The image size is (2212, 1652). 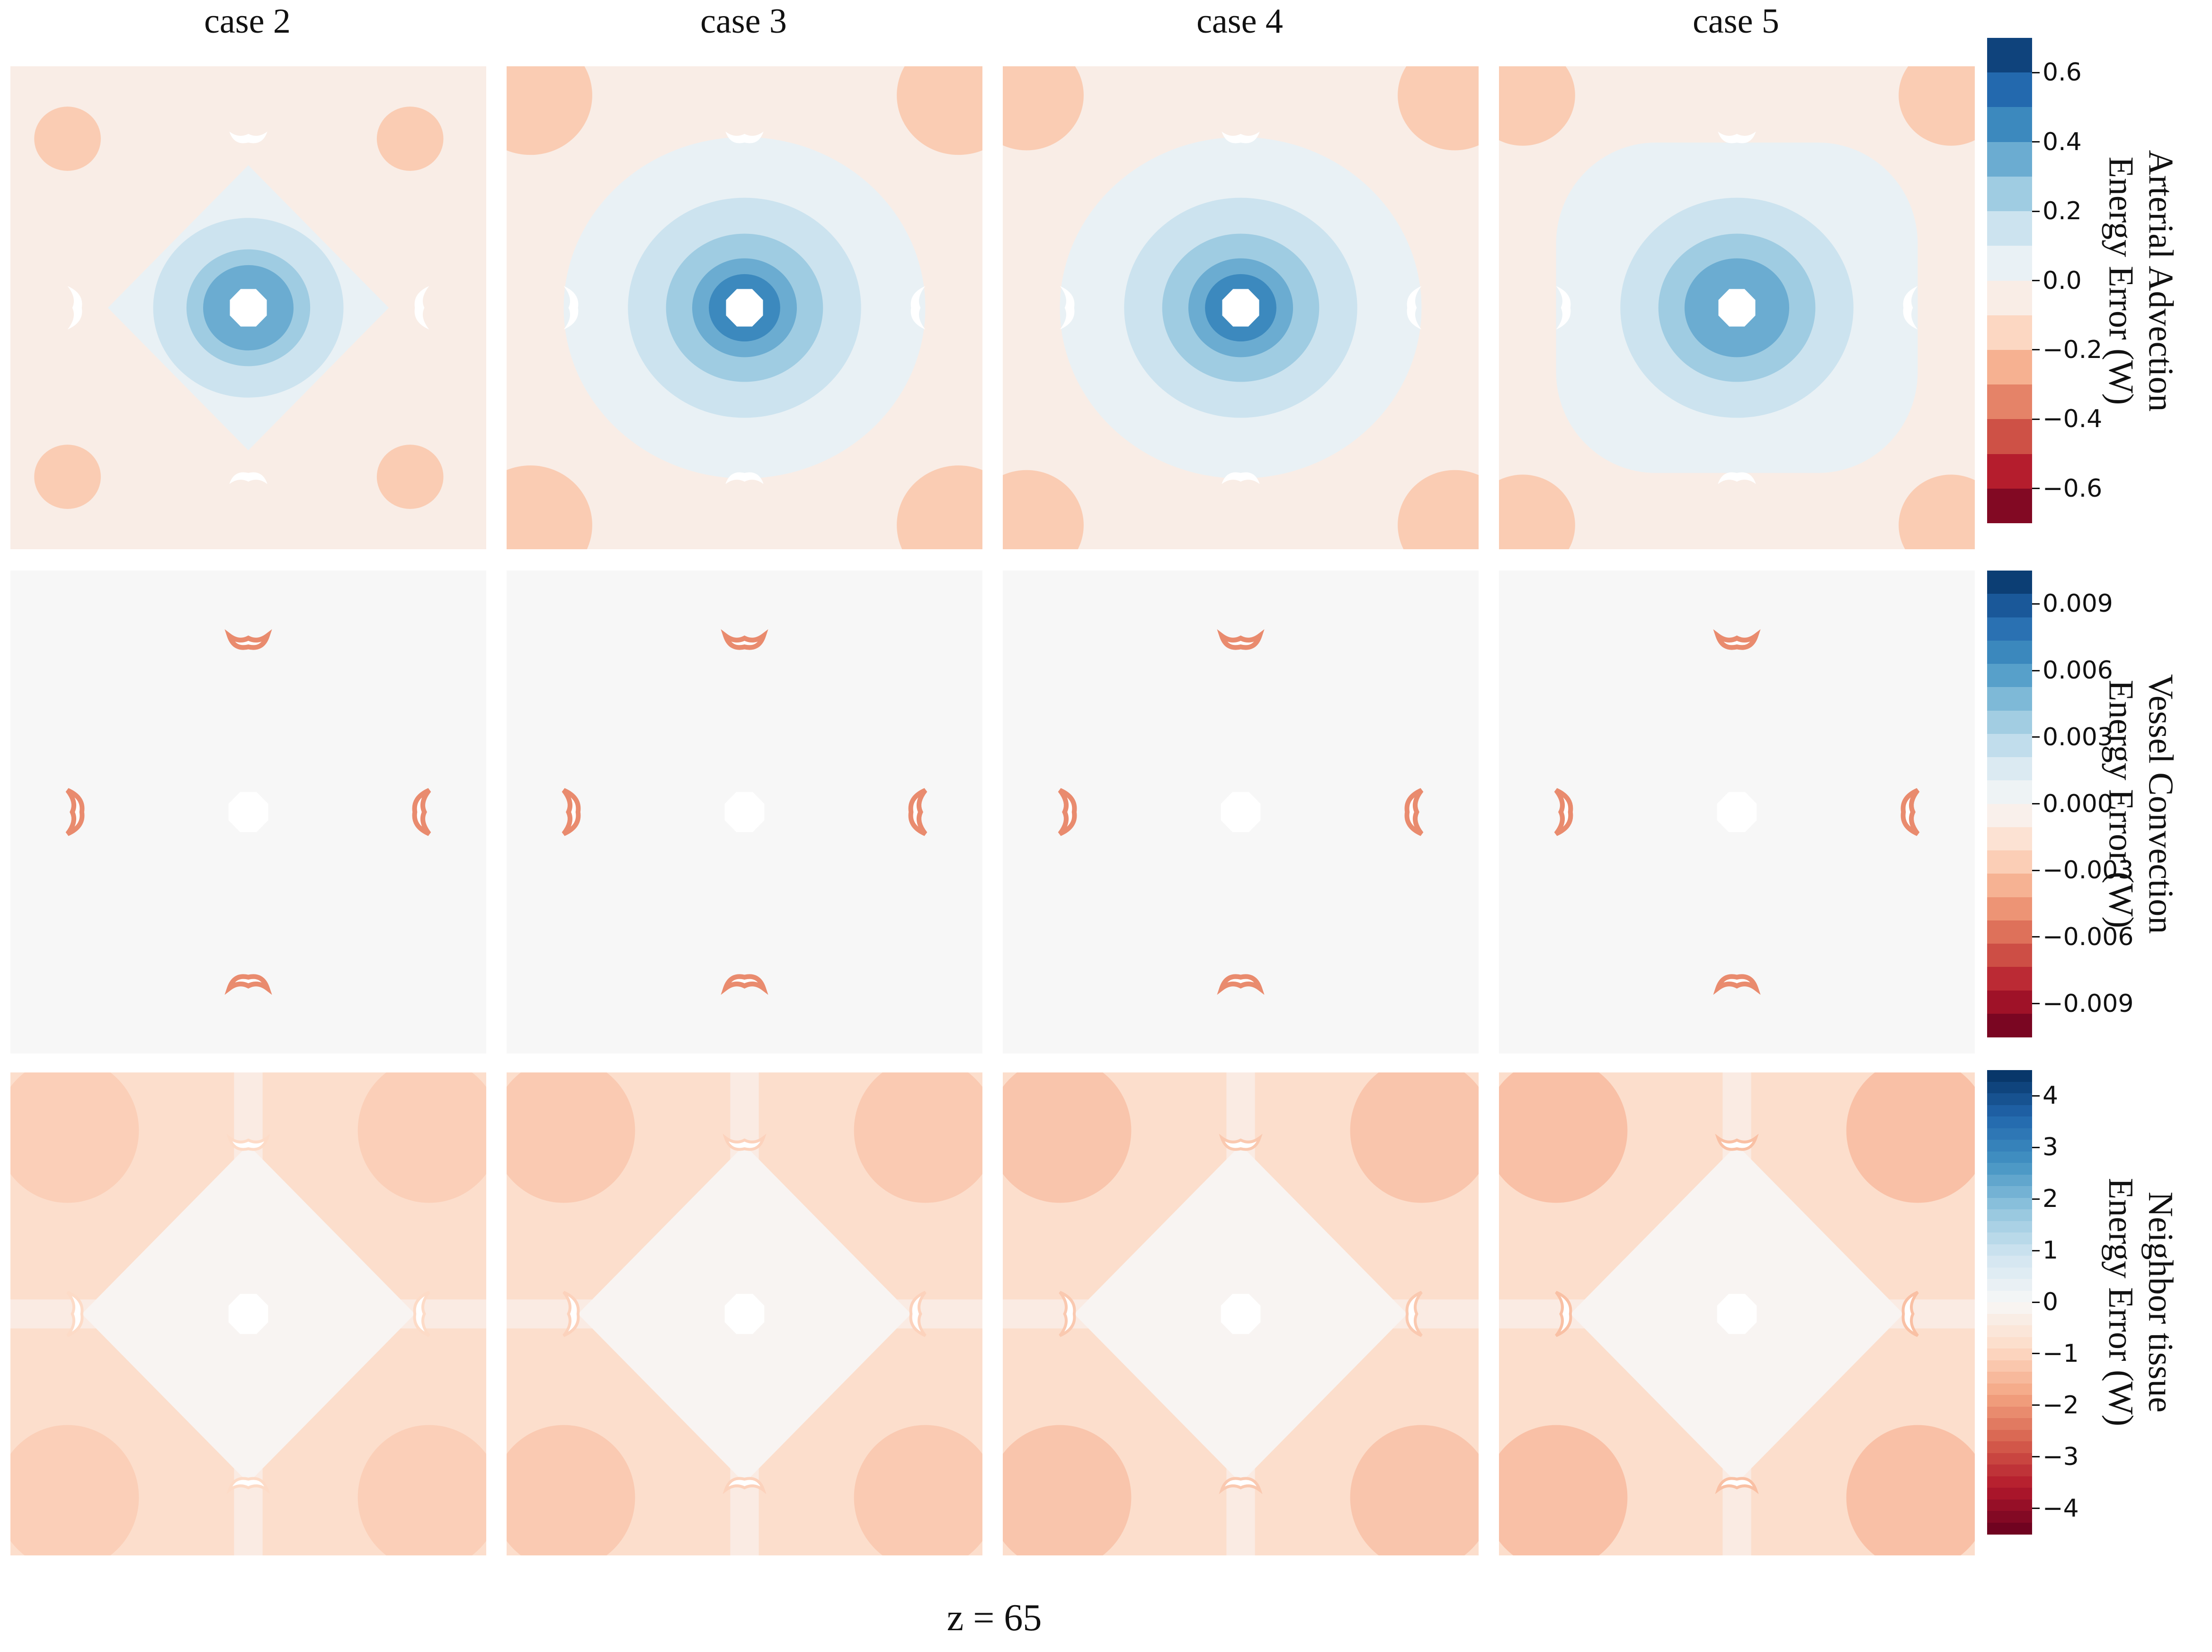 What do you see at coordinates (2073, 349) in the screenshot?
I see `colorbar-tick-label: −0.2` at bounding box center [2073, 349].